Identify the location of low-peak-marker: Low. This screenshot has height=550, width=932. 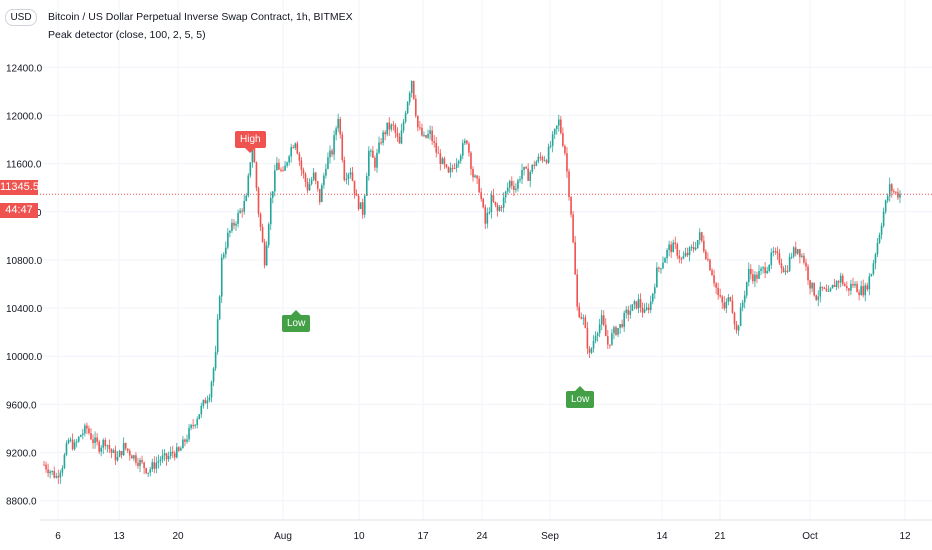
(296, 321).